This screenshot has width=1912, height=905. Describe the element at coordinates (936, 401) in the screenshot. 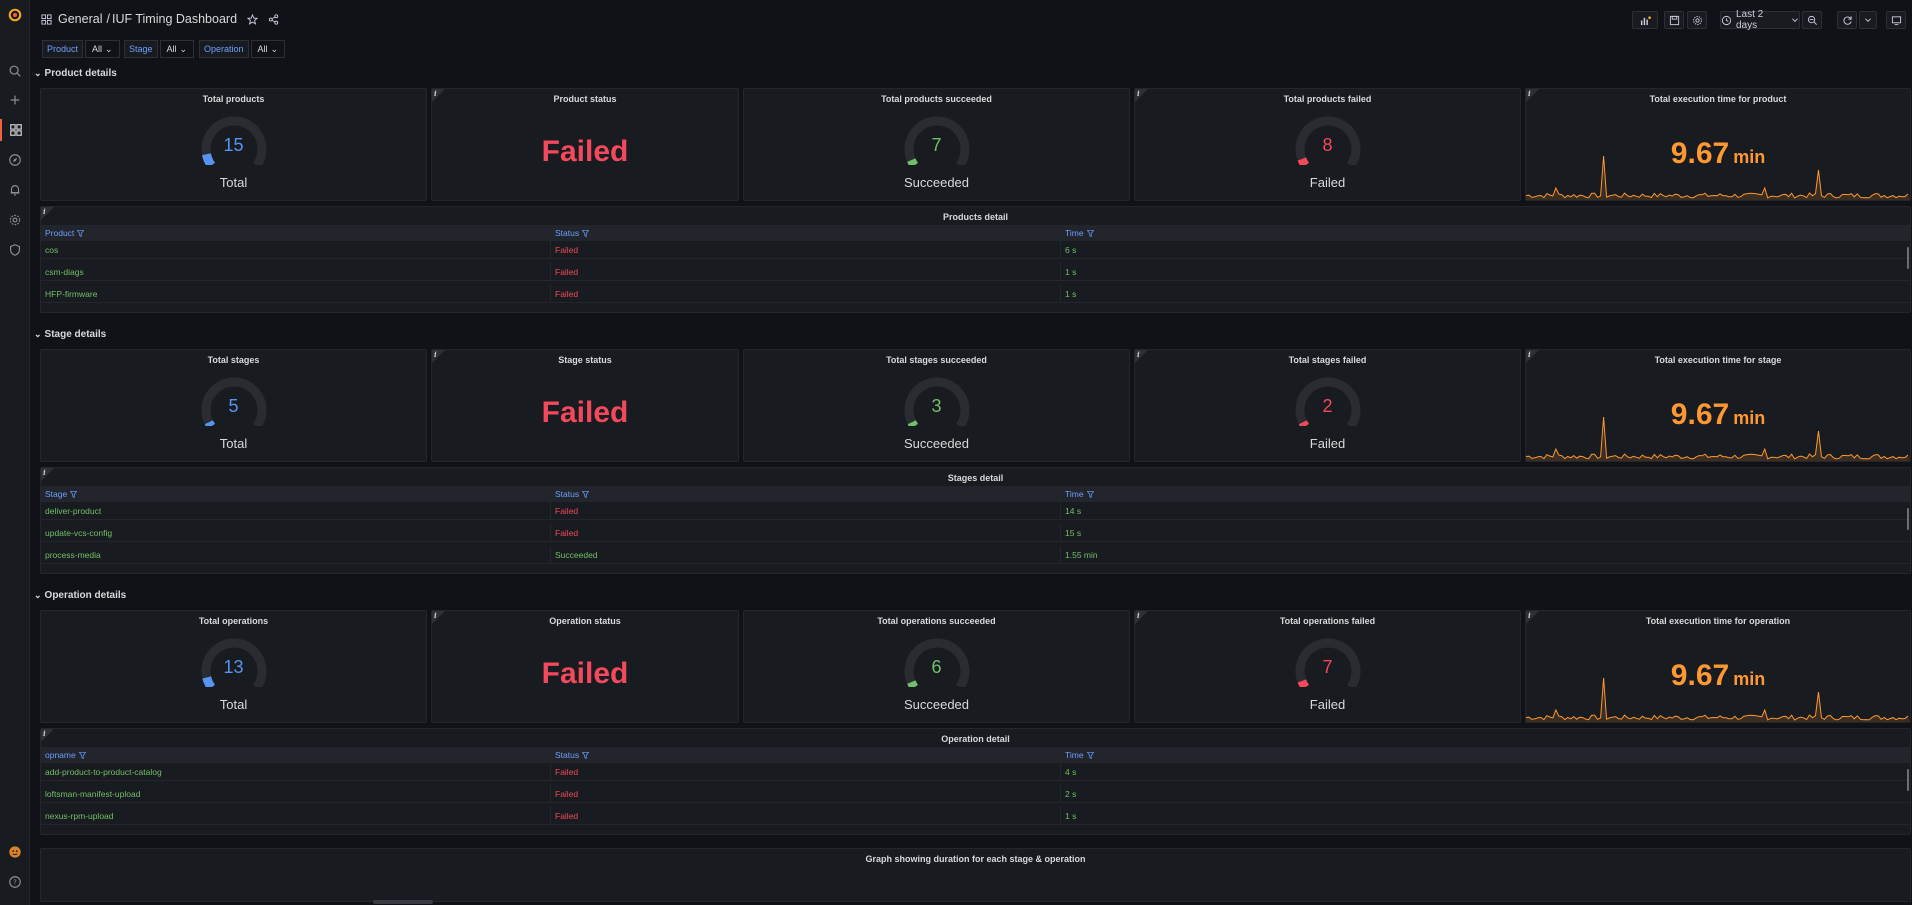

I see `gauge-track` at that location.